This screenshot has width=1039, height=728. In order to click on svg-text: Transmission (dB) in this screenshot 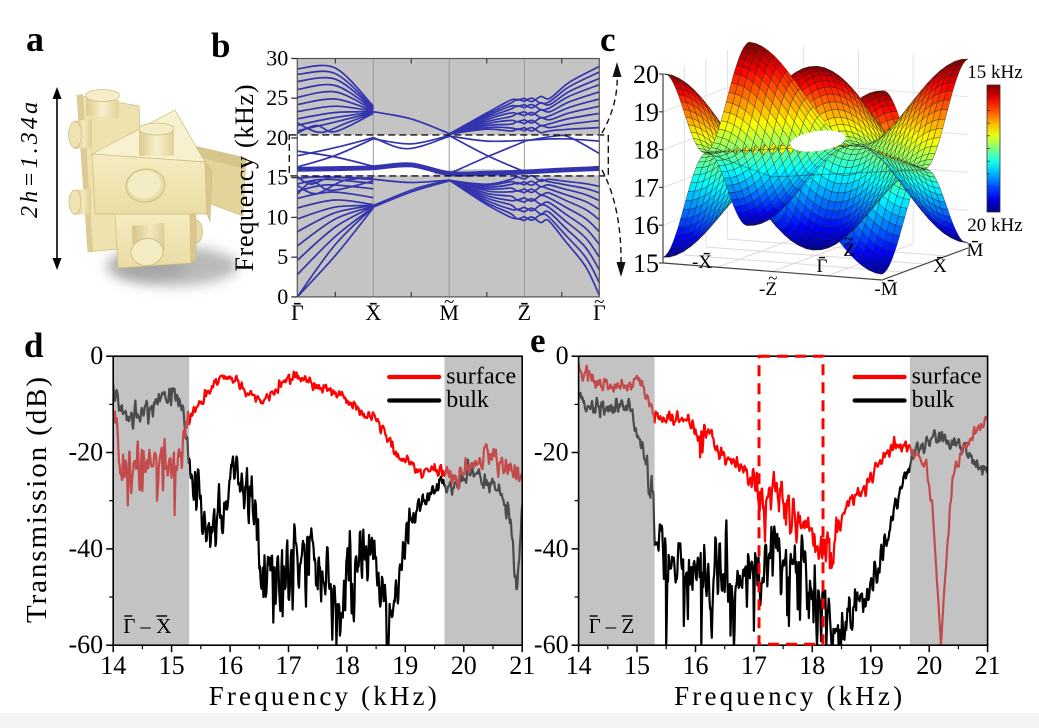, I will do `click(37, 500)`.